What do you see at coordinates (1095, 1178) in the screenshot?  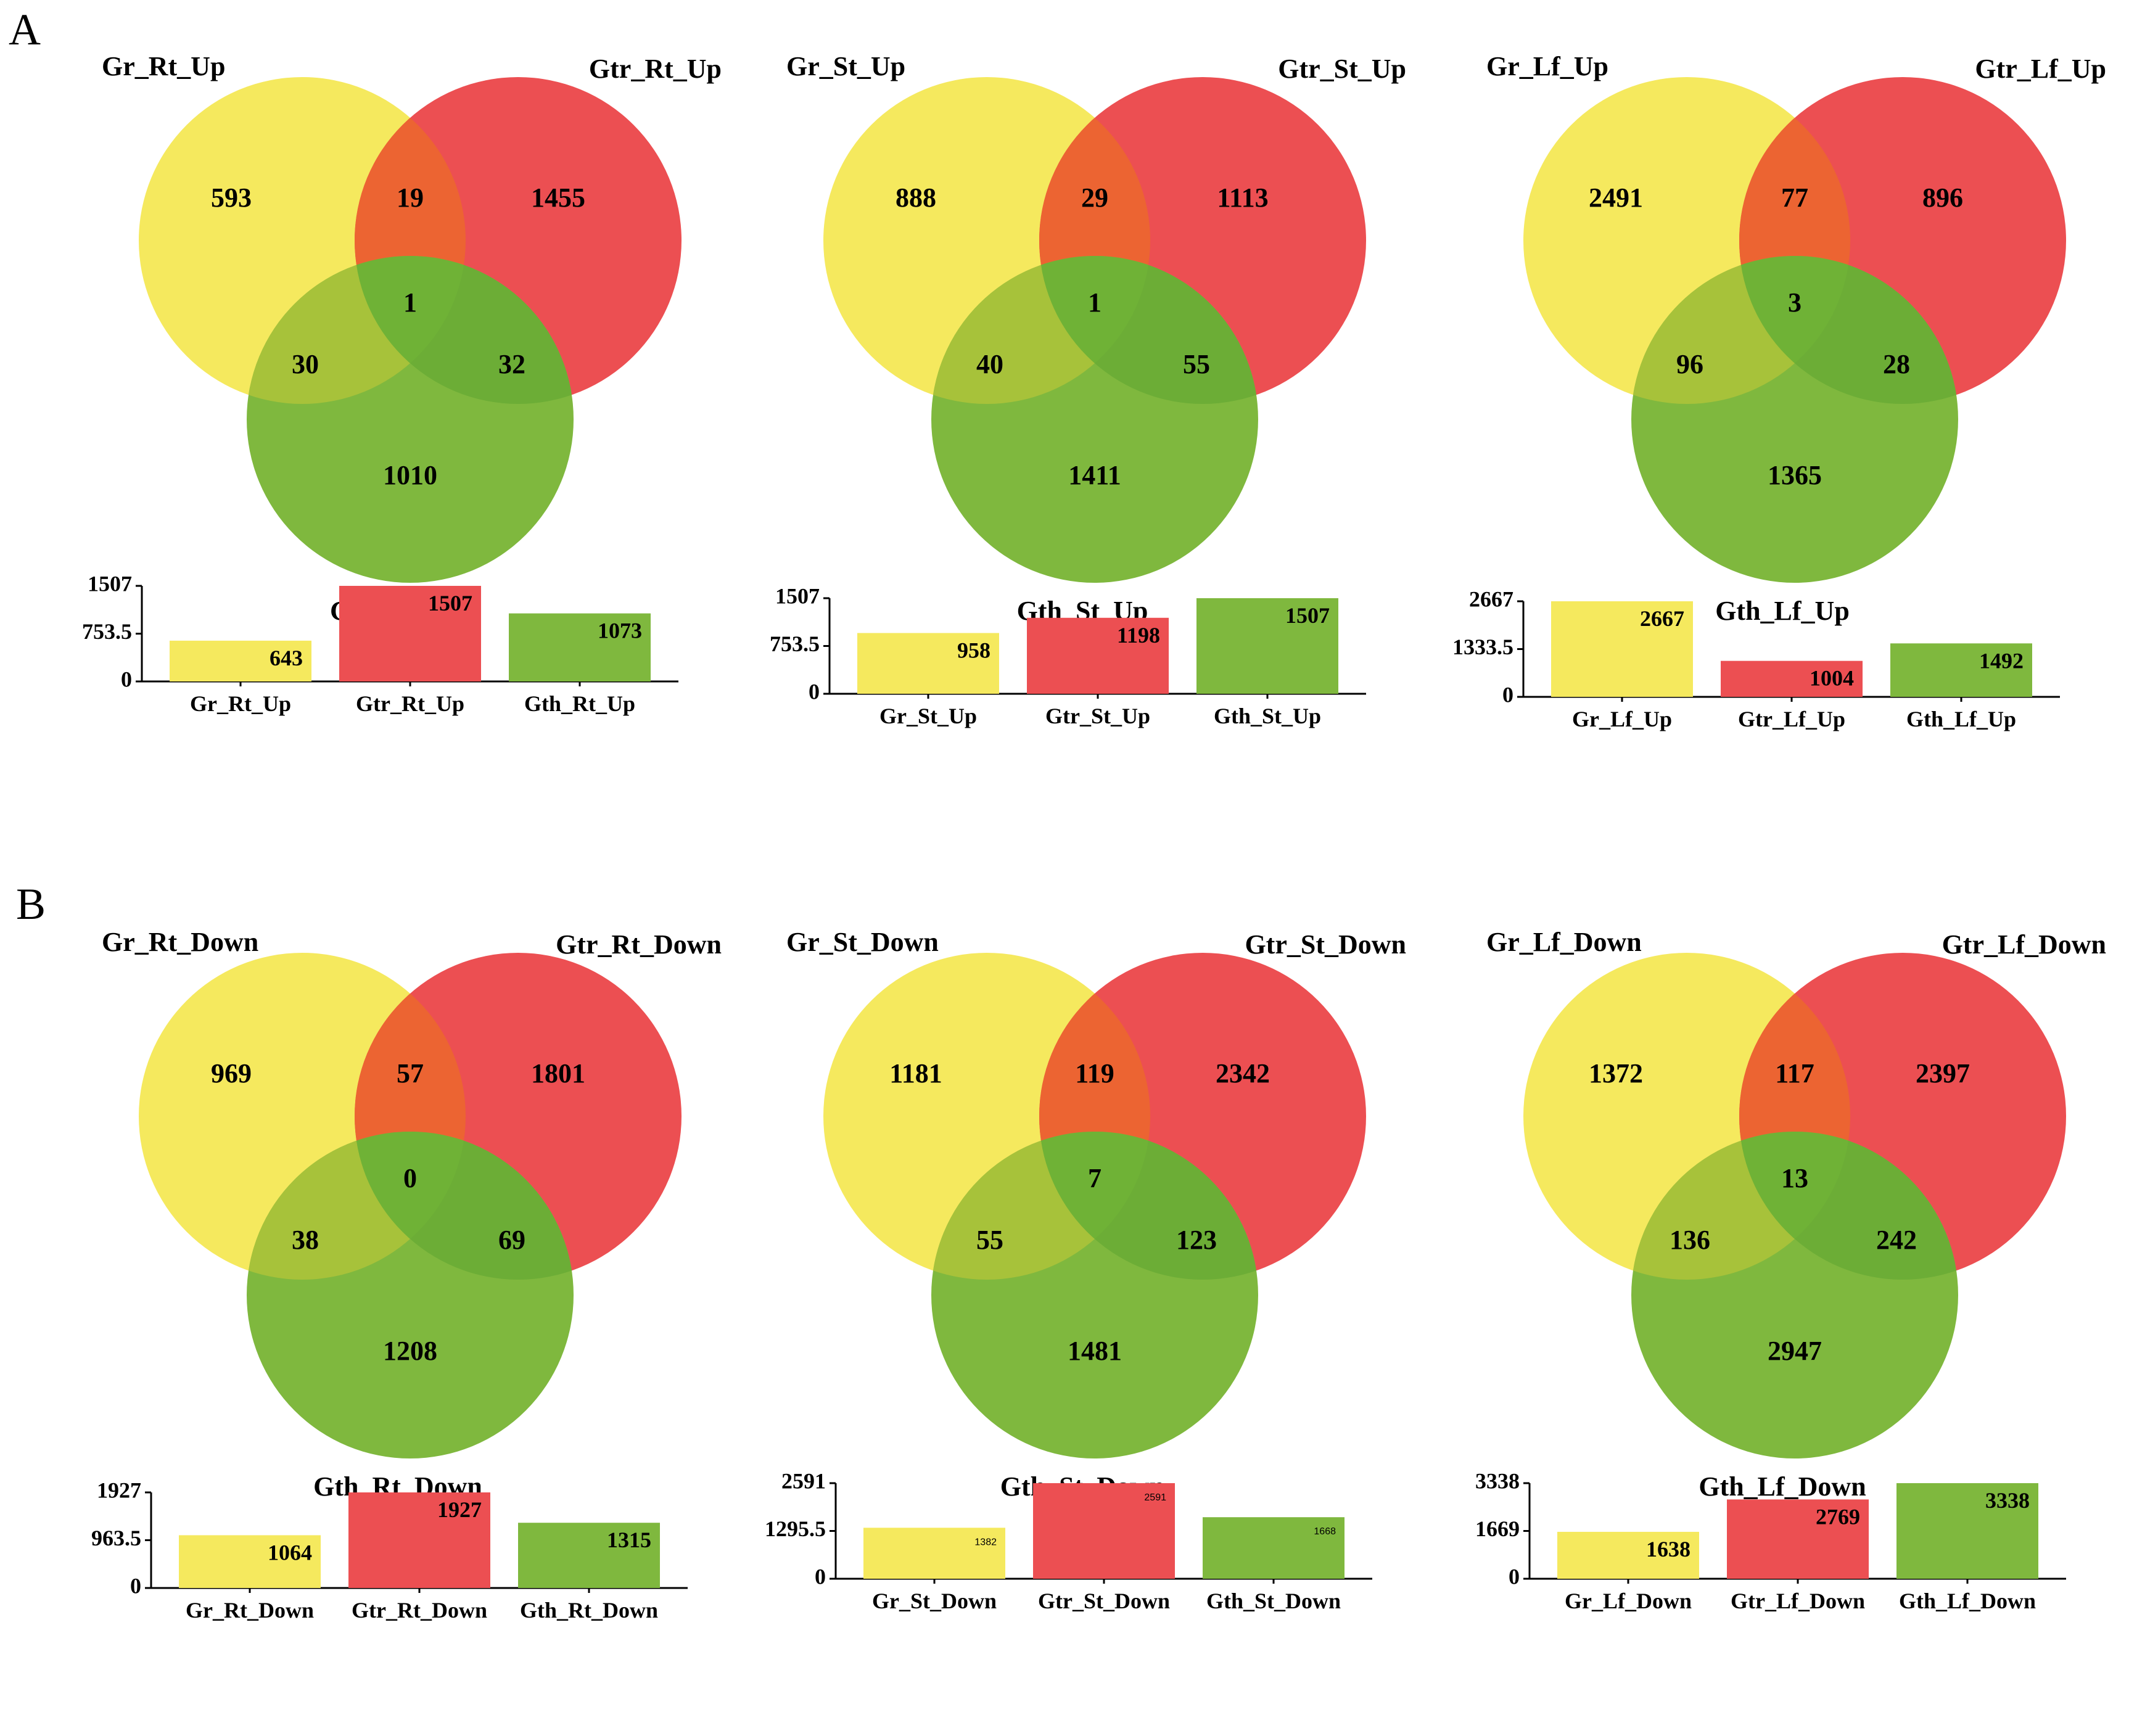 I see `venn-region-abc: 7` at bounding box center [1095, 1178].